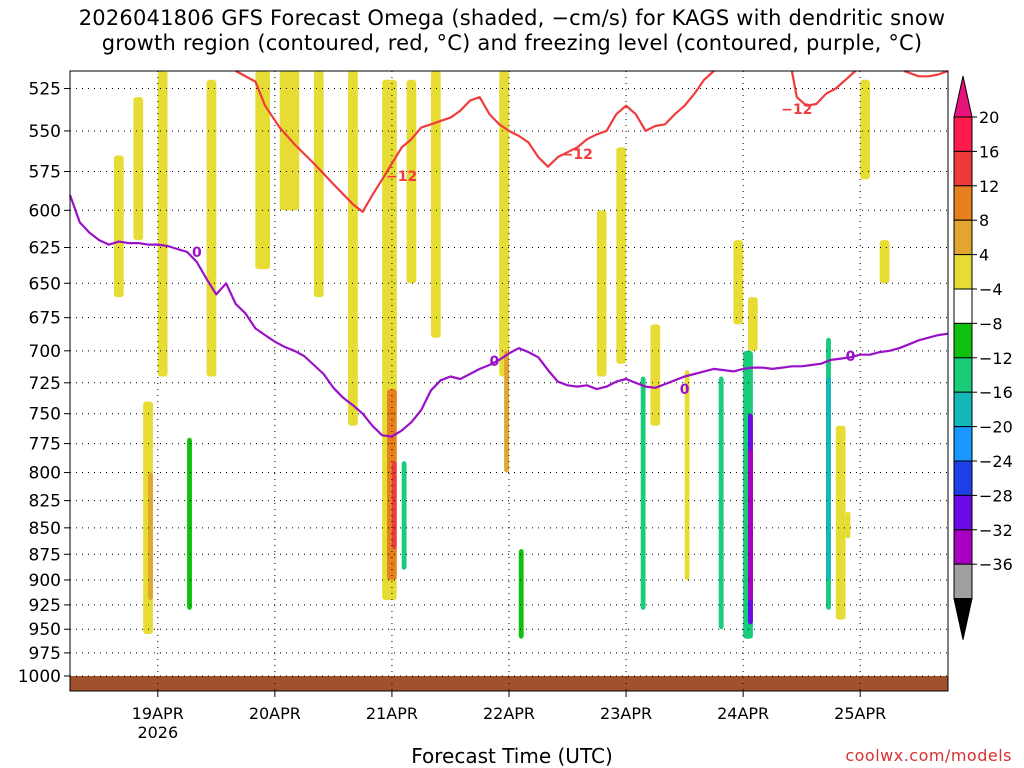 The width and height of the screenshot is (1024, 768). What do you see at coordinates (996, 530) in the screenshot?
I see `colorbar-label-12: −32` at bounding box center [996, 530].